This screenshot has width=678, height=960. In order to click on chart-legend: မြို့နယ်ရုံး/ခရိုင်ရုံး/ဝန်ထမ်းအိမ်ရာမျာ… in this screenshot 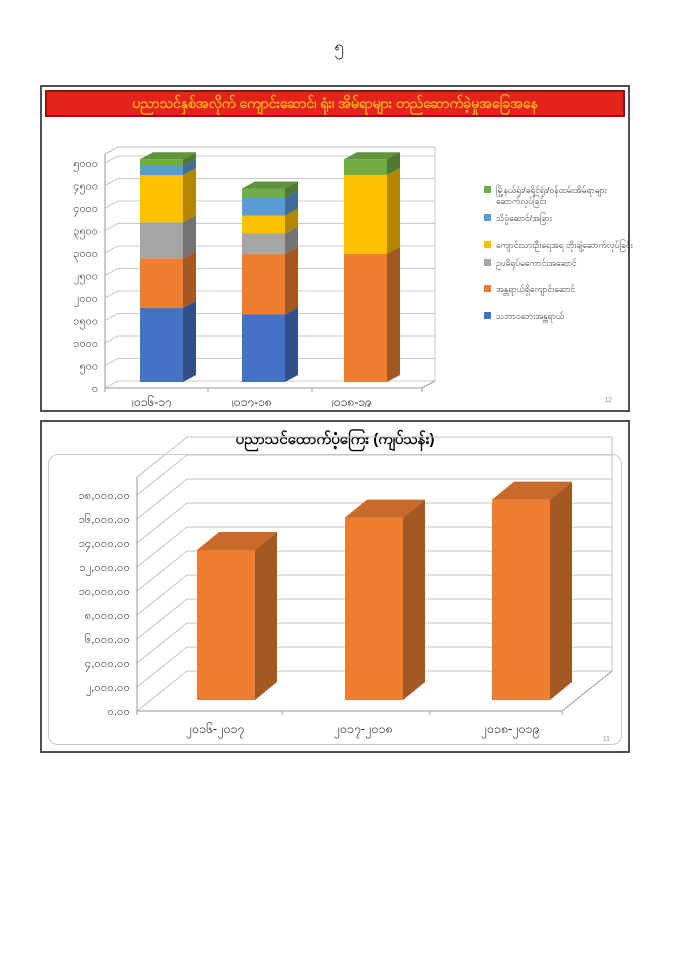, I will do `click(560, 253)`.